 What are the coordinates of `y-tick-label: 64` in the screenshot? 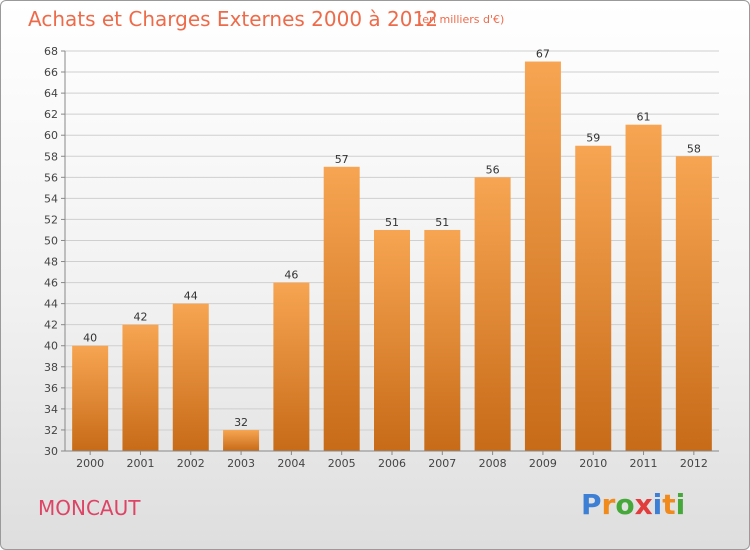 It's located at (51, 93).